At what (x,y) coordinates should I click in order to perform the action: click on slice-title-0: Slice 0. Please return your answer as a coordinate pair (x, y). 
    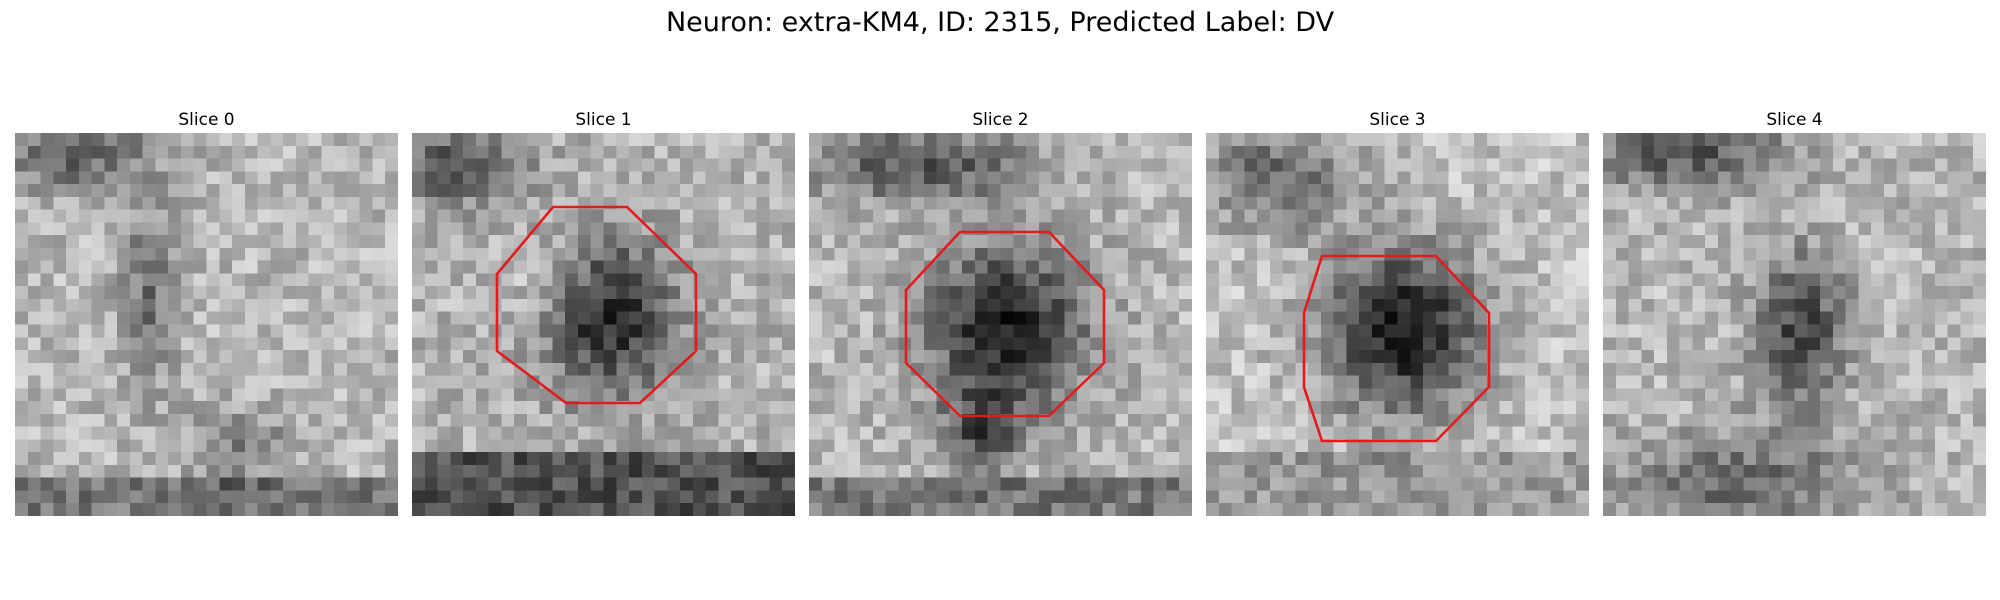
    Looking at the image, I should click on (206, 120).